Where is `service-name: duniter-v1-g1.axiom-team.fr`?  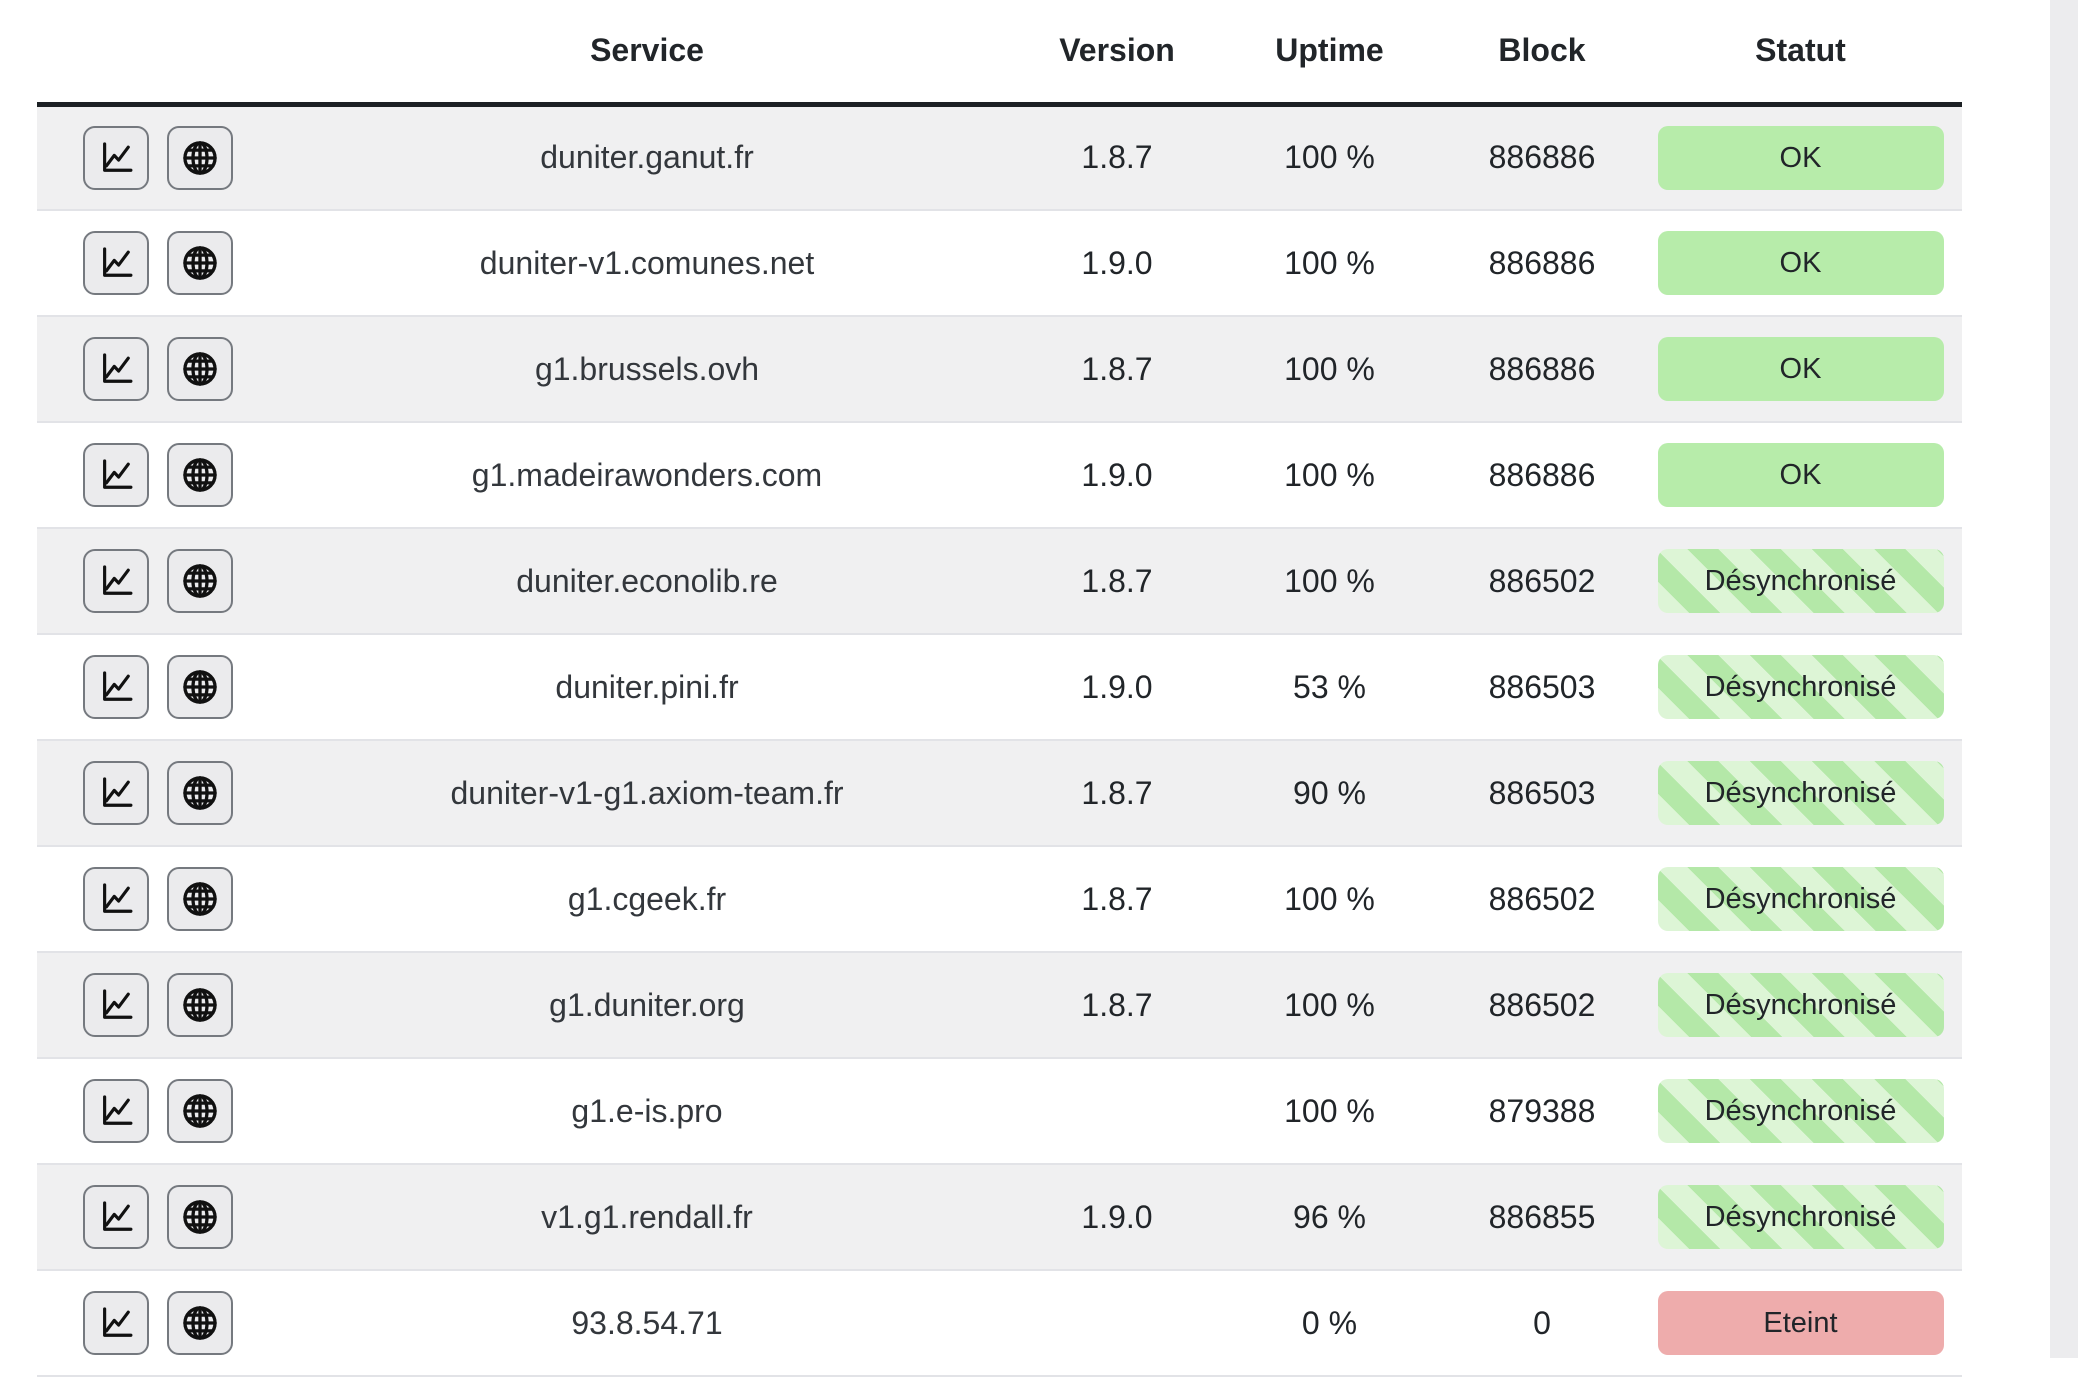
service-name: duniter-v1-g1.axiom-team.fr is located at coordinates (647, 793).